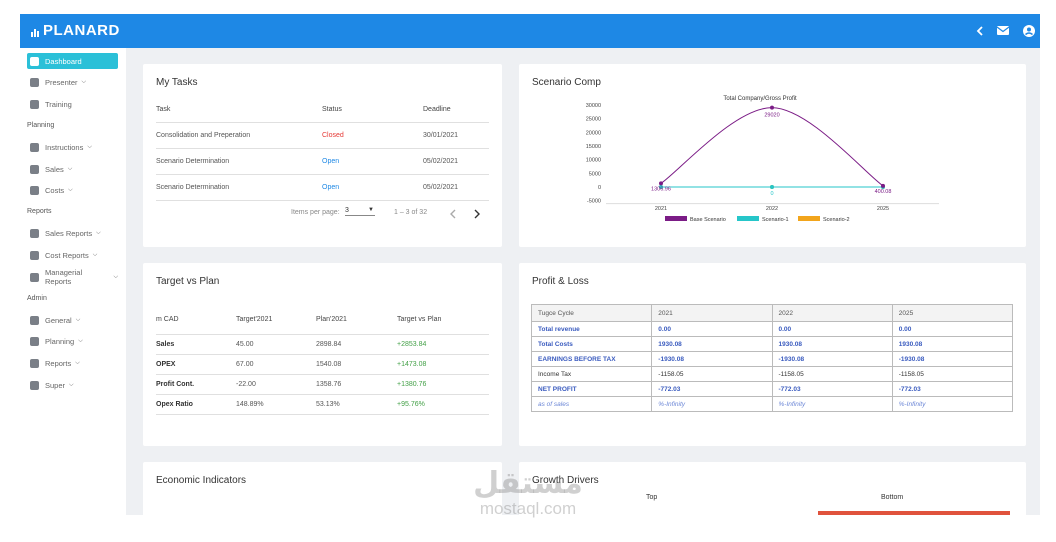 This screenshot has width=1056, height=542. What do you see at coordinates (64, 277) in the screenshot?
I see `sidebar-label: Managerial Reports` at bounding box center [64, 277].